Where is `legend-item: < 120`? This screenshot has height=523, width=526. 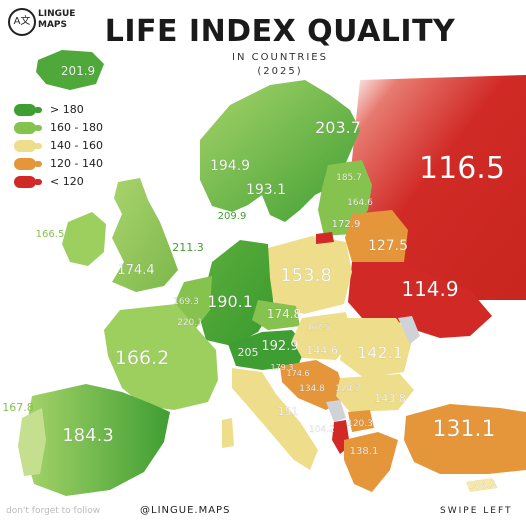
legend-item: < 120 is located at coordinates (67, 183).